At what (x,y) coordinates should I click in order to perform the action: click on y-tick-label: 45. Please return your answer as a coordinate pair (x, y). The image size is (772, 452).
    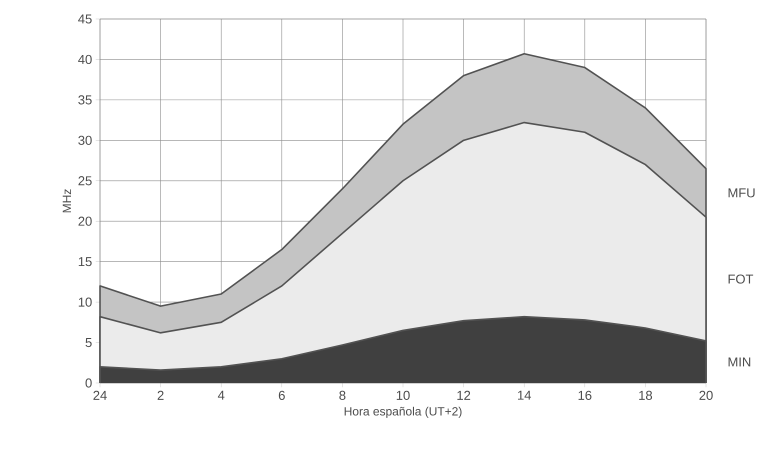
    Looking at the image, I should click on (85, 19).